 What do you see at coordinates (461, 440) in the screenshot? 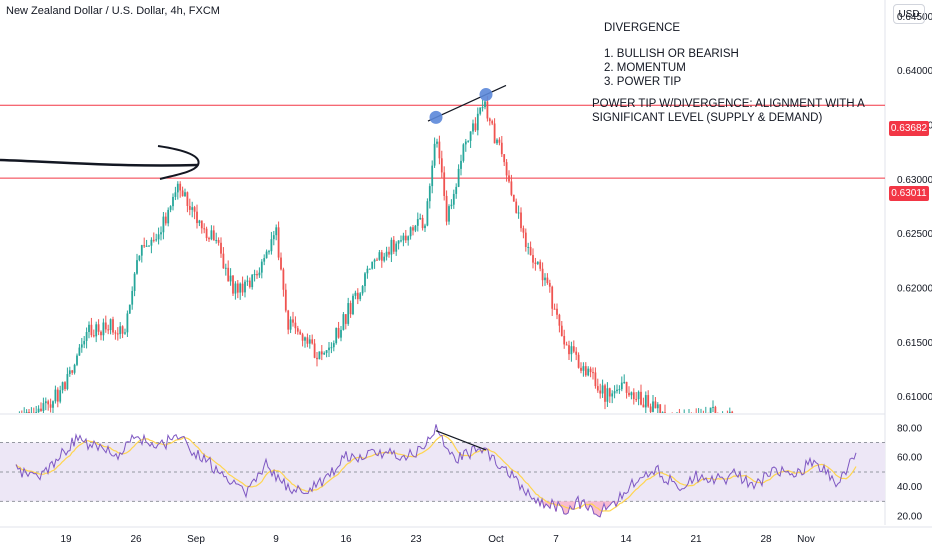
I see `rsi-divergence-line` at bounding box center [461, 440].